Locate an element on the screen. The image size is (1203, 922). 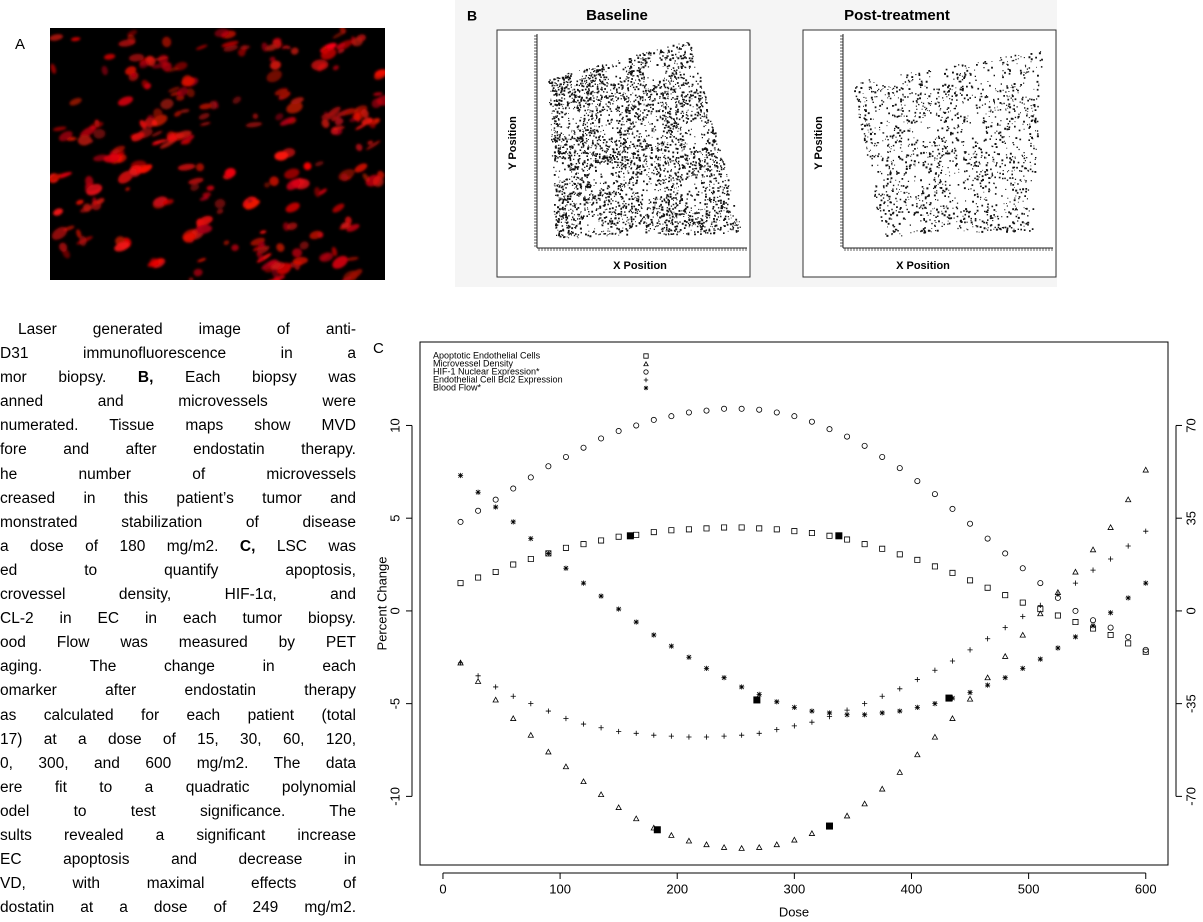
caption-line: aging. The change in each is located at coordinates (178, 667).